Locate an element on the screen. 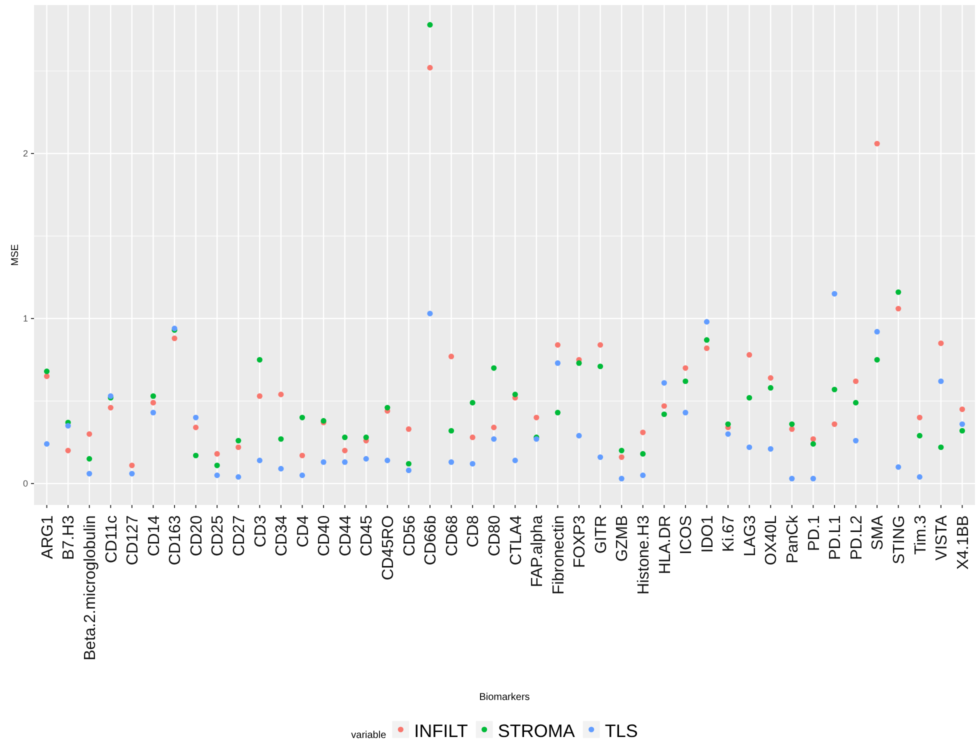 This screenshot has width=977, height=746. x-tick-label: STING is located at coordinates (899, 539).